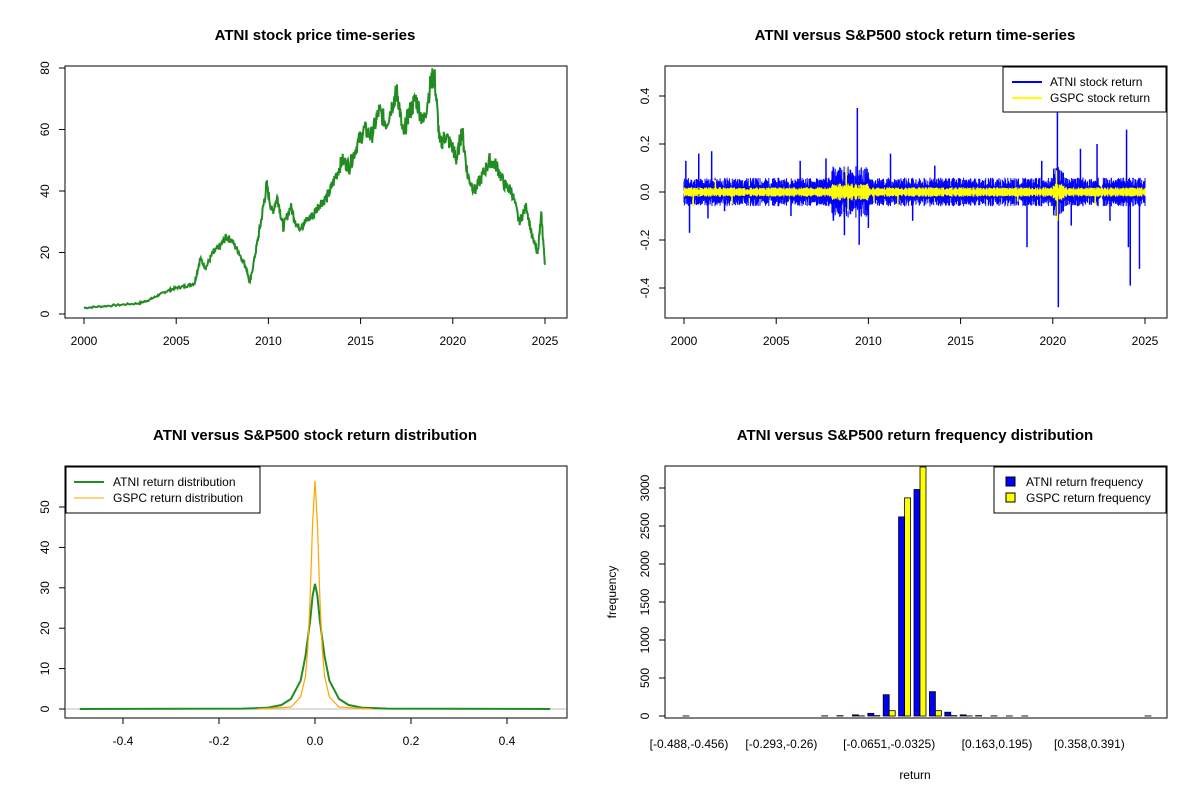  I want to click on panel2-legend: ATNI stock return GSPC stock return, so click(1084, 89).